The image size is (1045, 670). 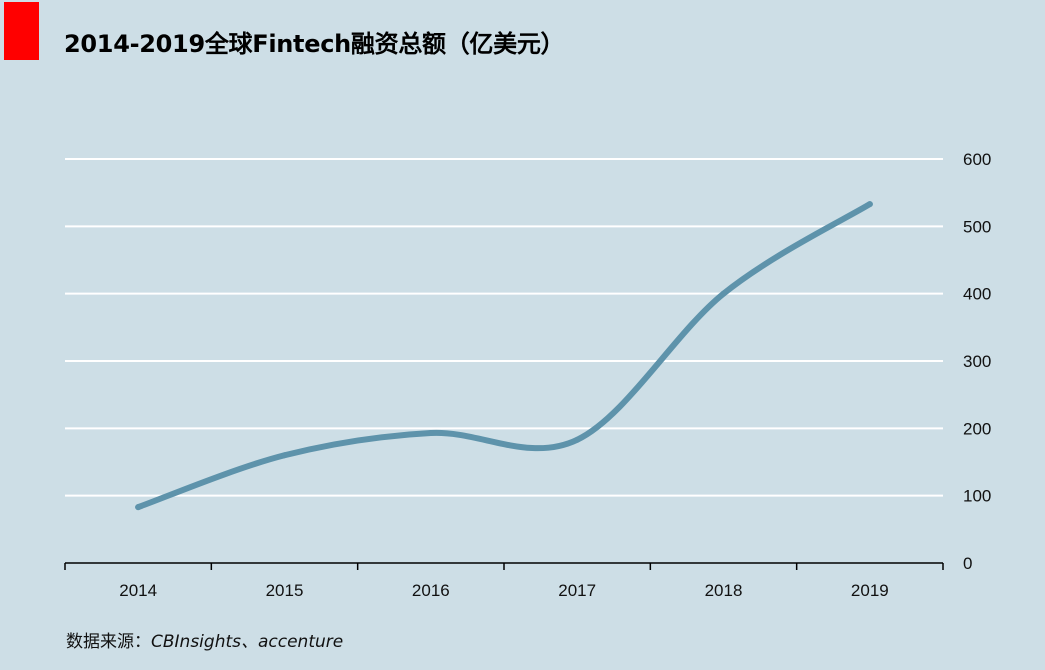 I want to click on y-axis-tick-labels: 0 100 200 300 400 500 600, so click(x=977, y=361).